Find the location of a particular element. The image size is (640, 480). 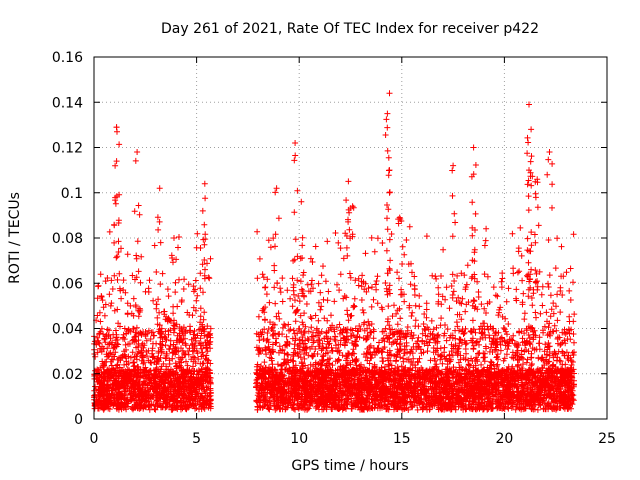

y-tick-label: 0.12 is located at coordinates (67, 149).